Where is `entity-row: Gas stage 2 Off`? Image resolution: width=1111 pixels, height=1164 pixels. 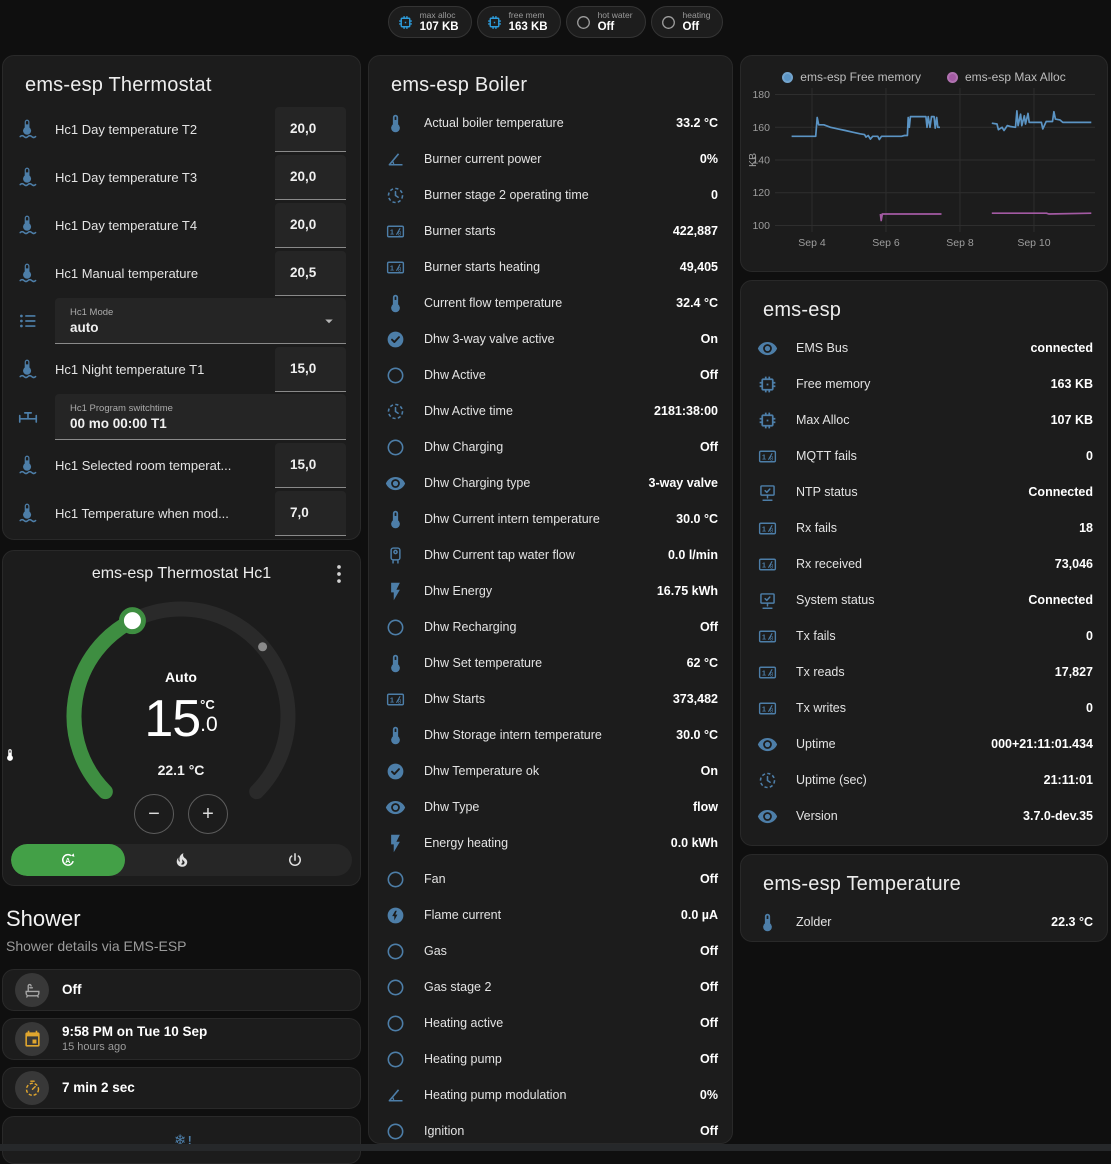 entity-row: Gas stage 2 Off is located at coordinates (550, 987).